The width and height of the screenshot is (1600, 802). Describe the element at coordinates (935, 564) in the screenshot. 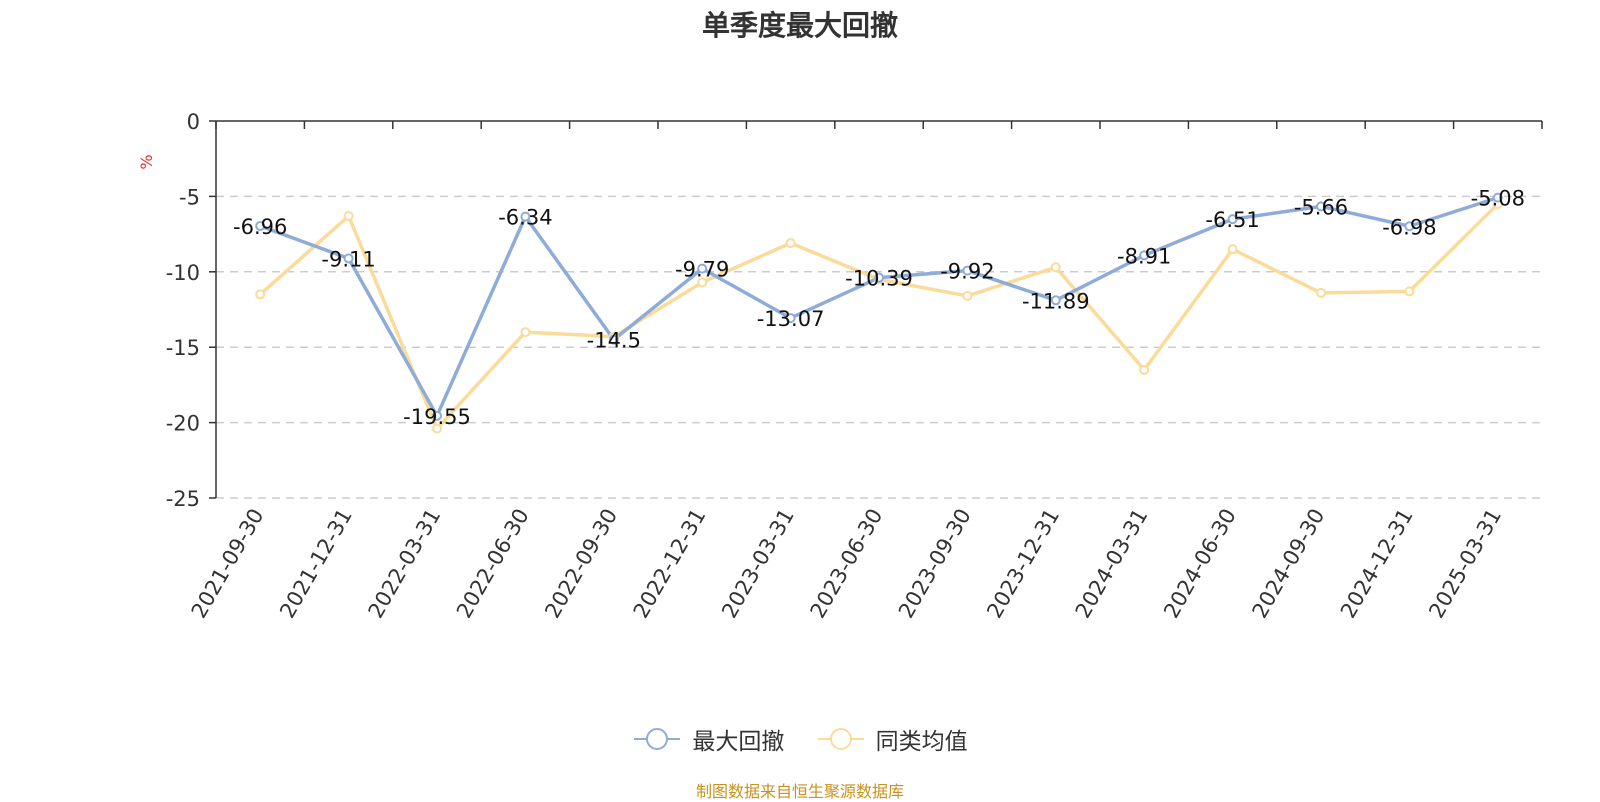

I see `x-tick-label: 2023-09-30` at that location.